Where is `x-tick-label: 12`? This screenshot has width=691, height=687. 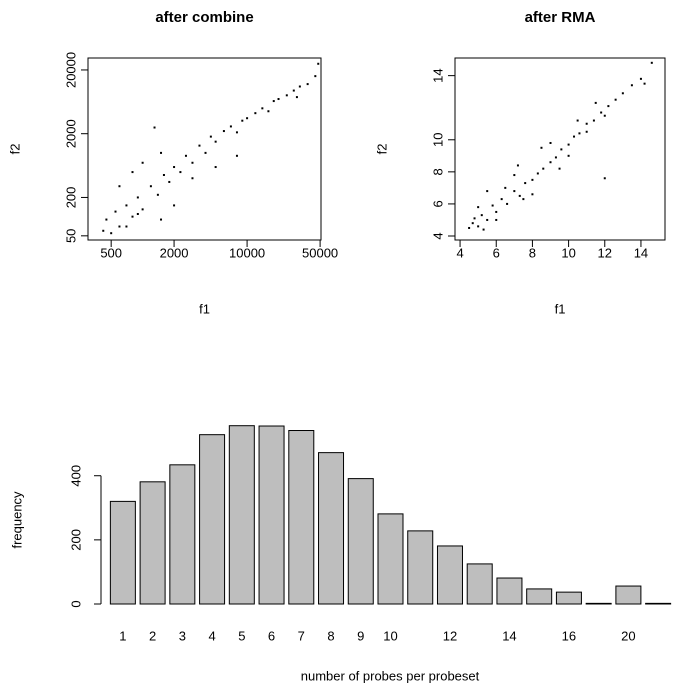 x-tick-label: 12 is located at coordinates (450, 635).